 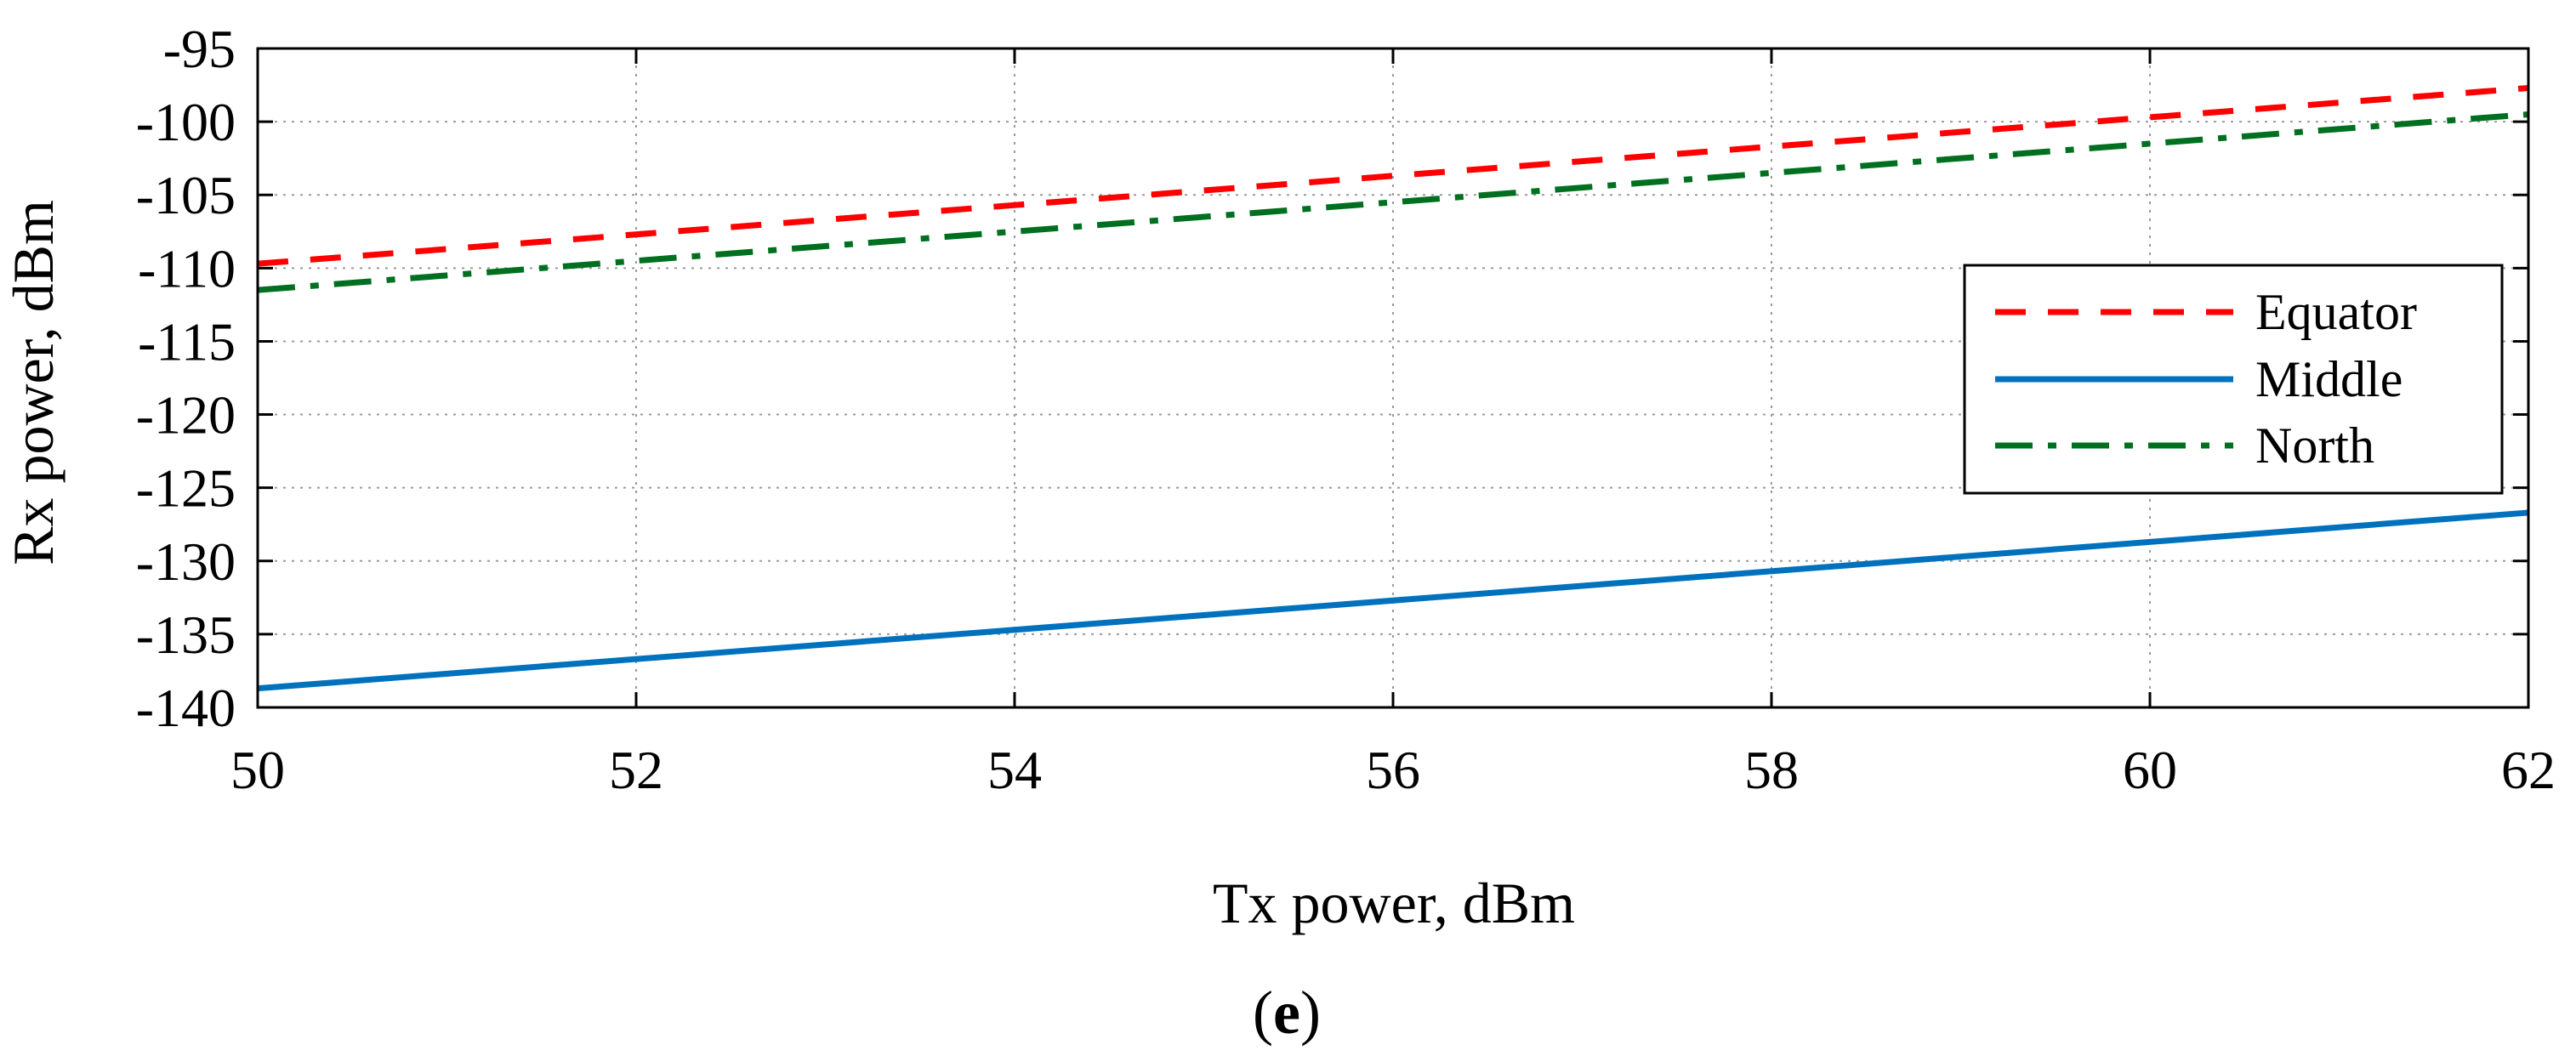 I want to click on y-axis-label: Rx power, dBm, so click(x=33, y=382).